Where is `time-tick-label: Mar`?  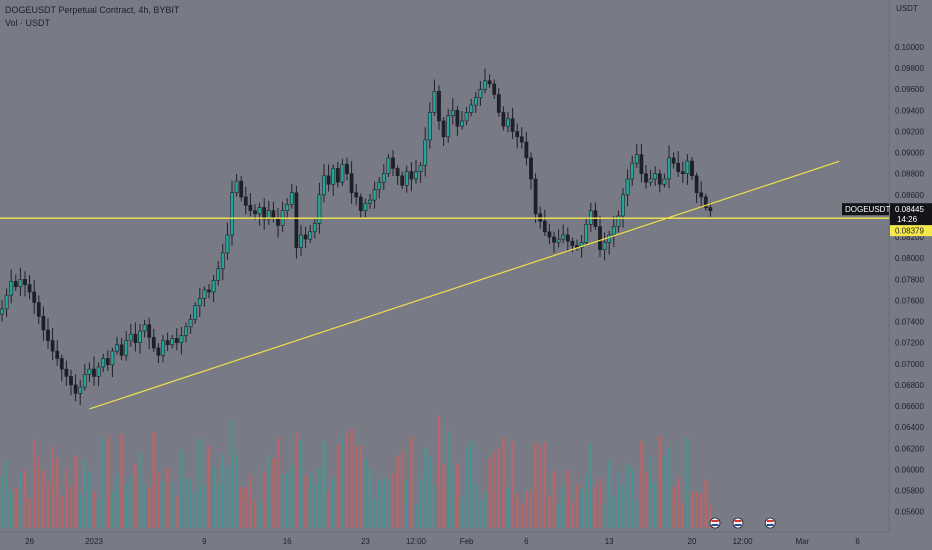 time-tick-label: Mar is located at coordinates (803, 541).